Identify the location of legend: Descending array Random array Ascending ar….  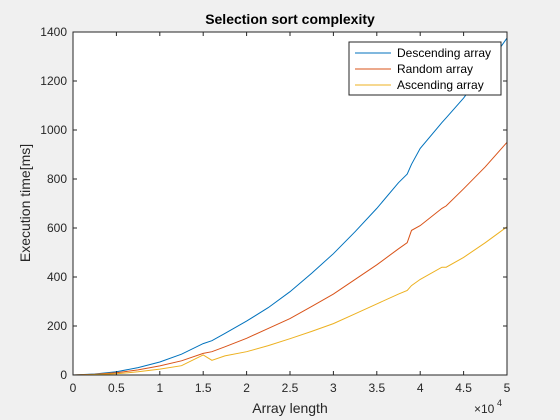
(425, 68).